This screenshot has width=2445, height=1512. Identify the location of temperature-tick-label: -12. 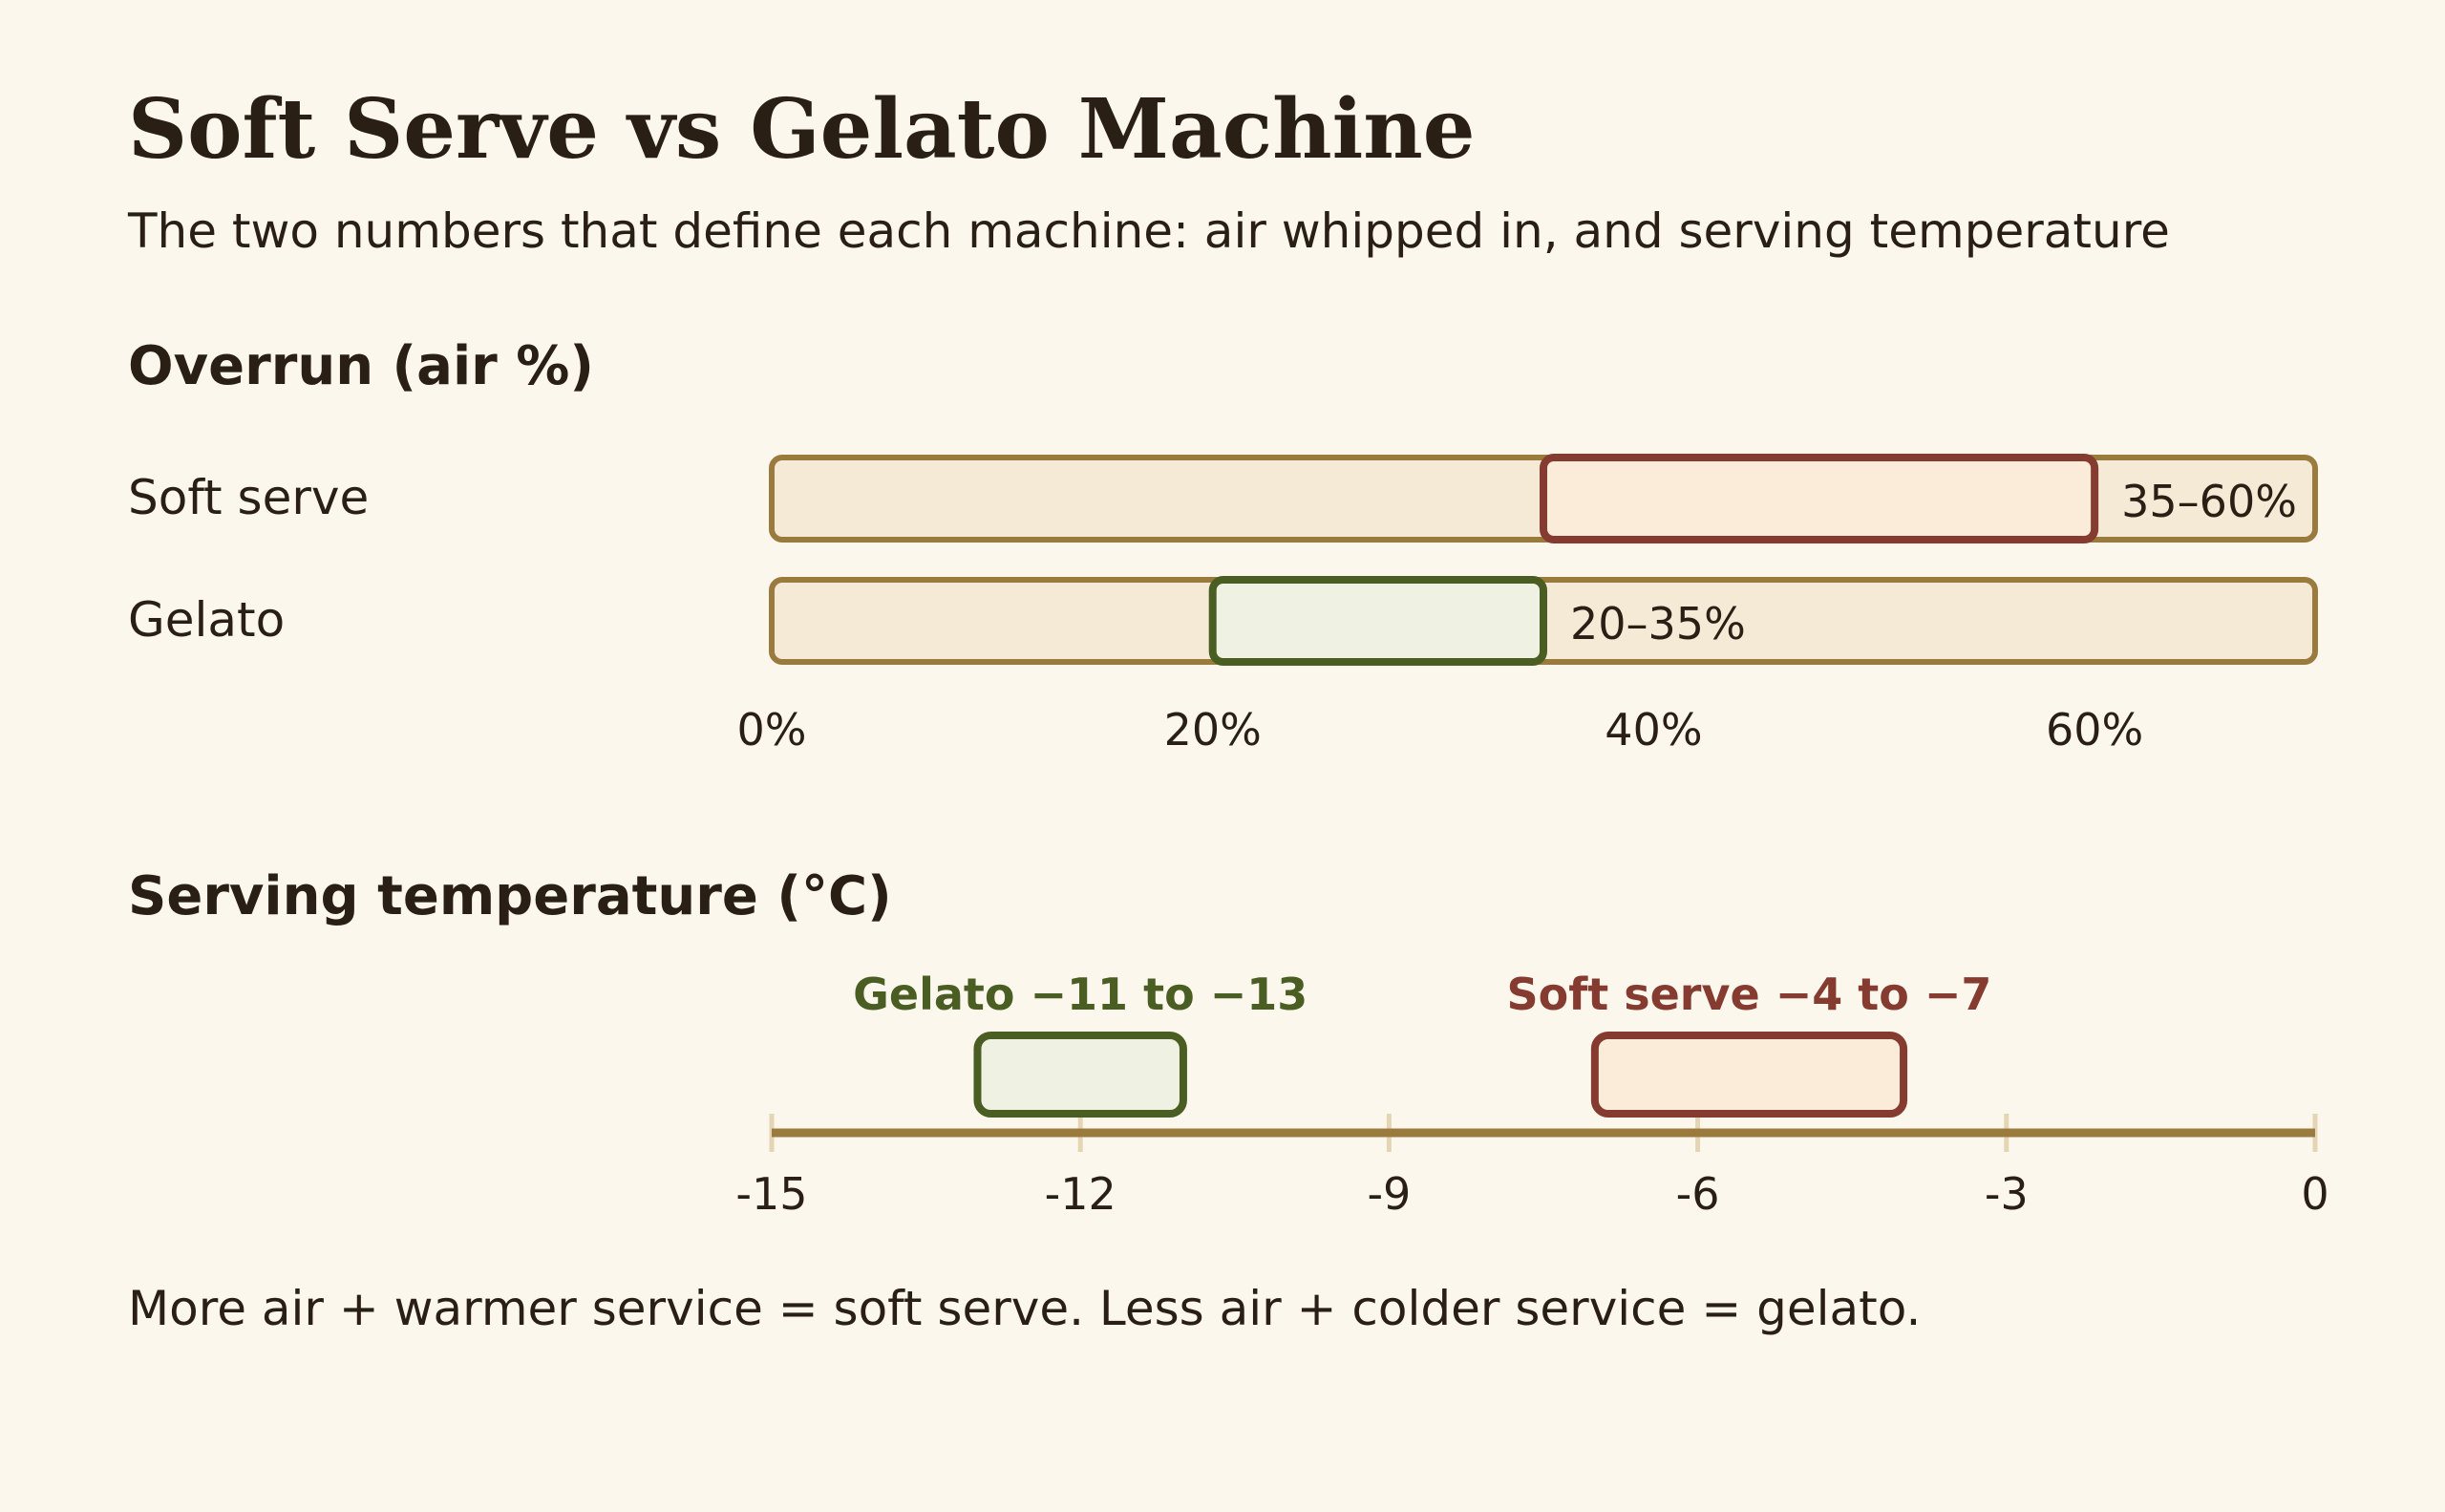
(1080, 1194).